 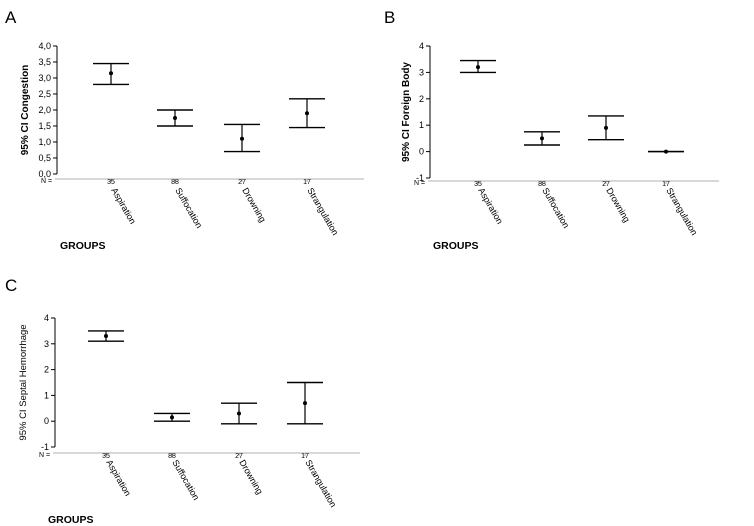 What do you see at coordinates (44, 142) in the screenshot?
I see `y-tick-label: 1,0` at bounding box center [44, 142].